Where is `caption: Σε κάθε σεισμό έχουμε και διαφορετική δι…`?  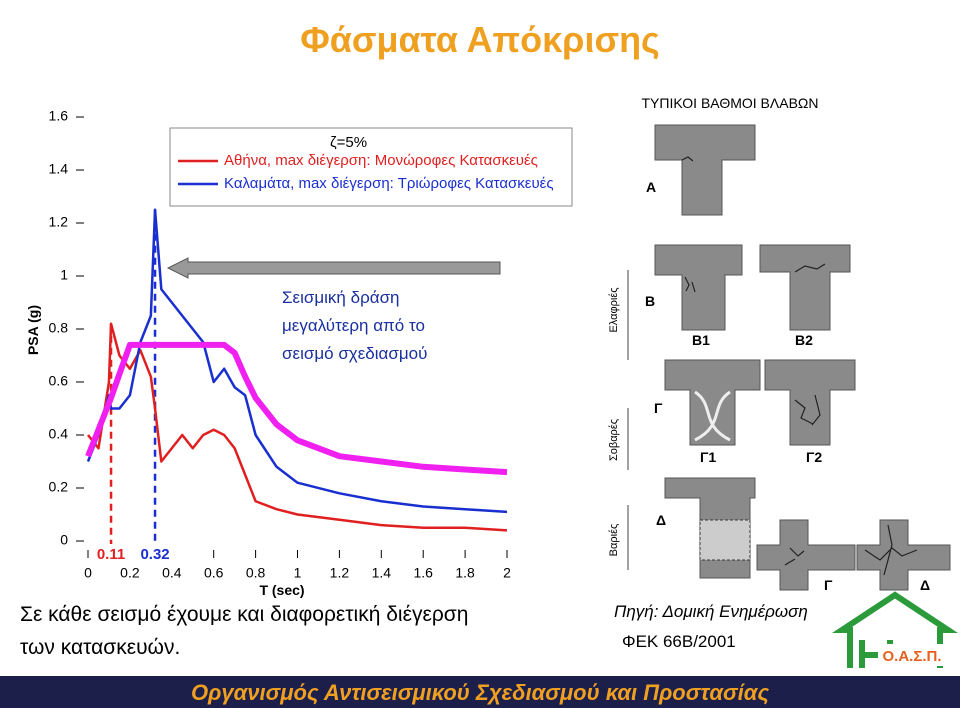
caption: Σε κάθε σεισμό έχουμε και διαφορετική δι… is located at coordinates (244, 614).